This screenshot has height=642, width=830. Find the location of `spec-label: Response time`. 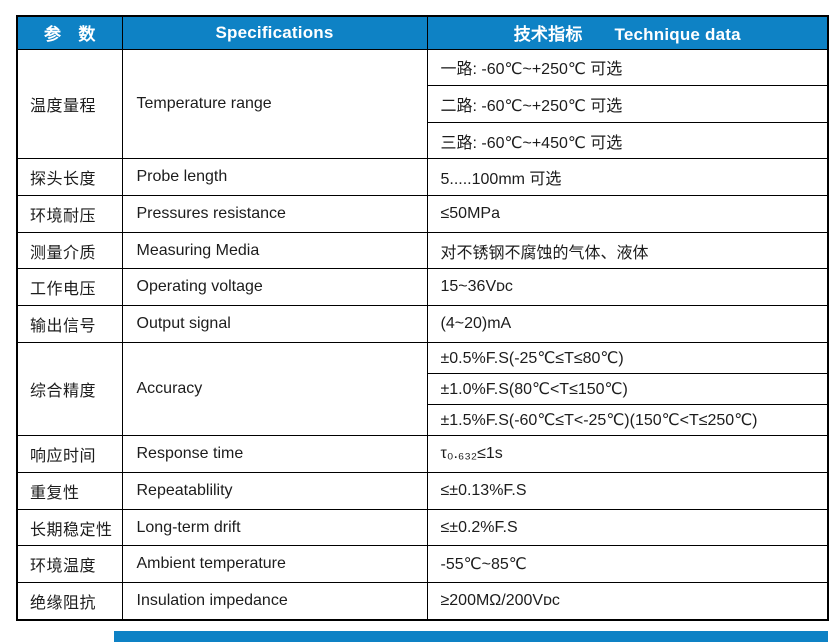

spec-label: Response time is located at coordinates (274, 454).